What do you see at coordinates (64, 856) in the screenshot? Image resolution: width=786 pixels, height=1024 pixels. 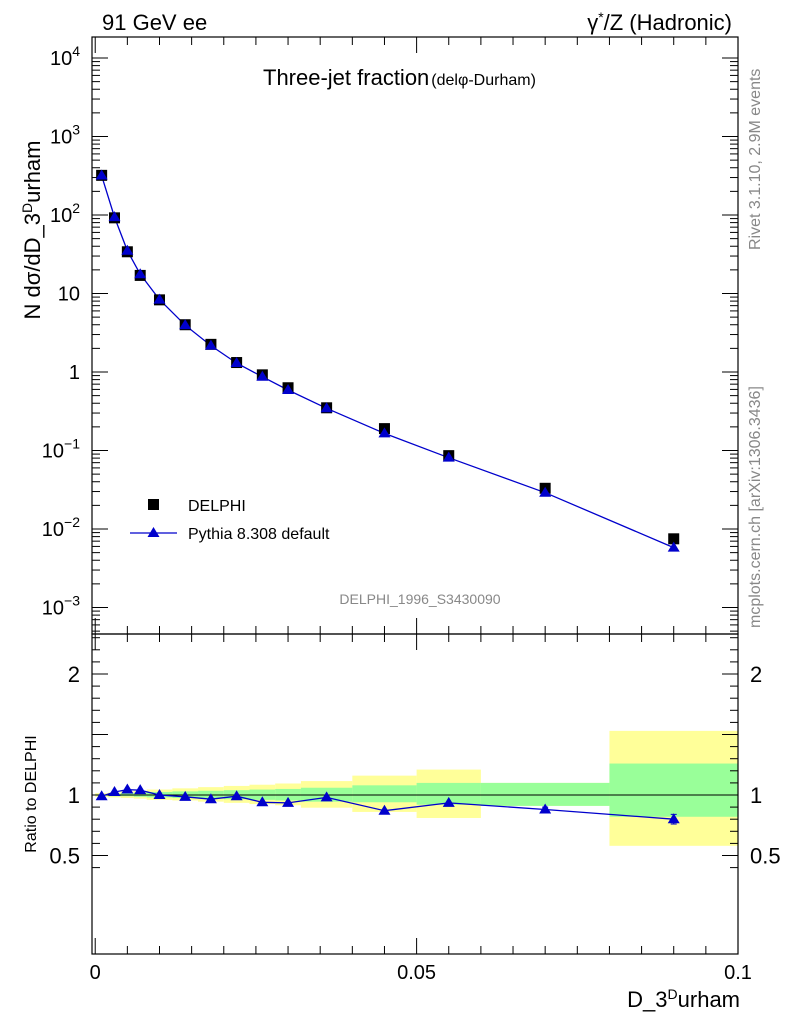 I see `lower-y-tick-label: 0.5` at bounding box center [64, 856].